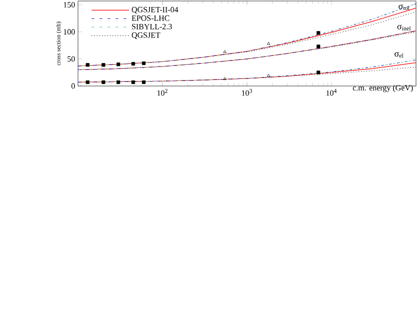 This screenshot has width=417, height=322. I want to click on annotation: σ$_{inel}$, so click(404, 27).